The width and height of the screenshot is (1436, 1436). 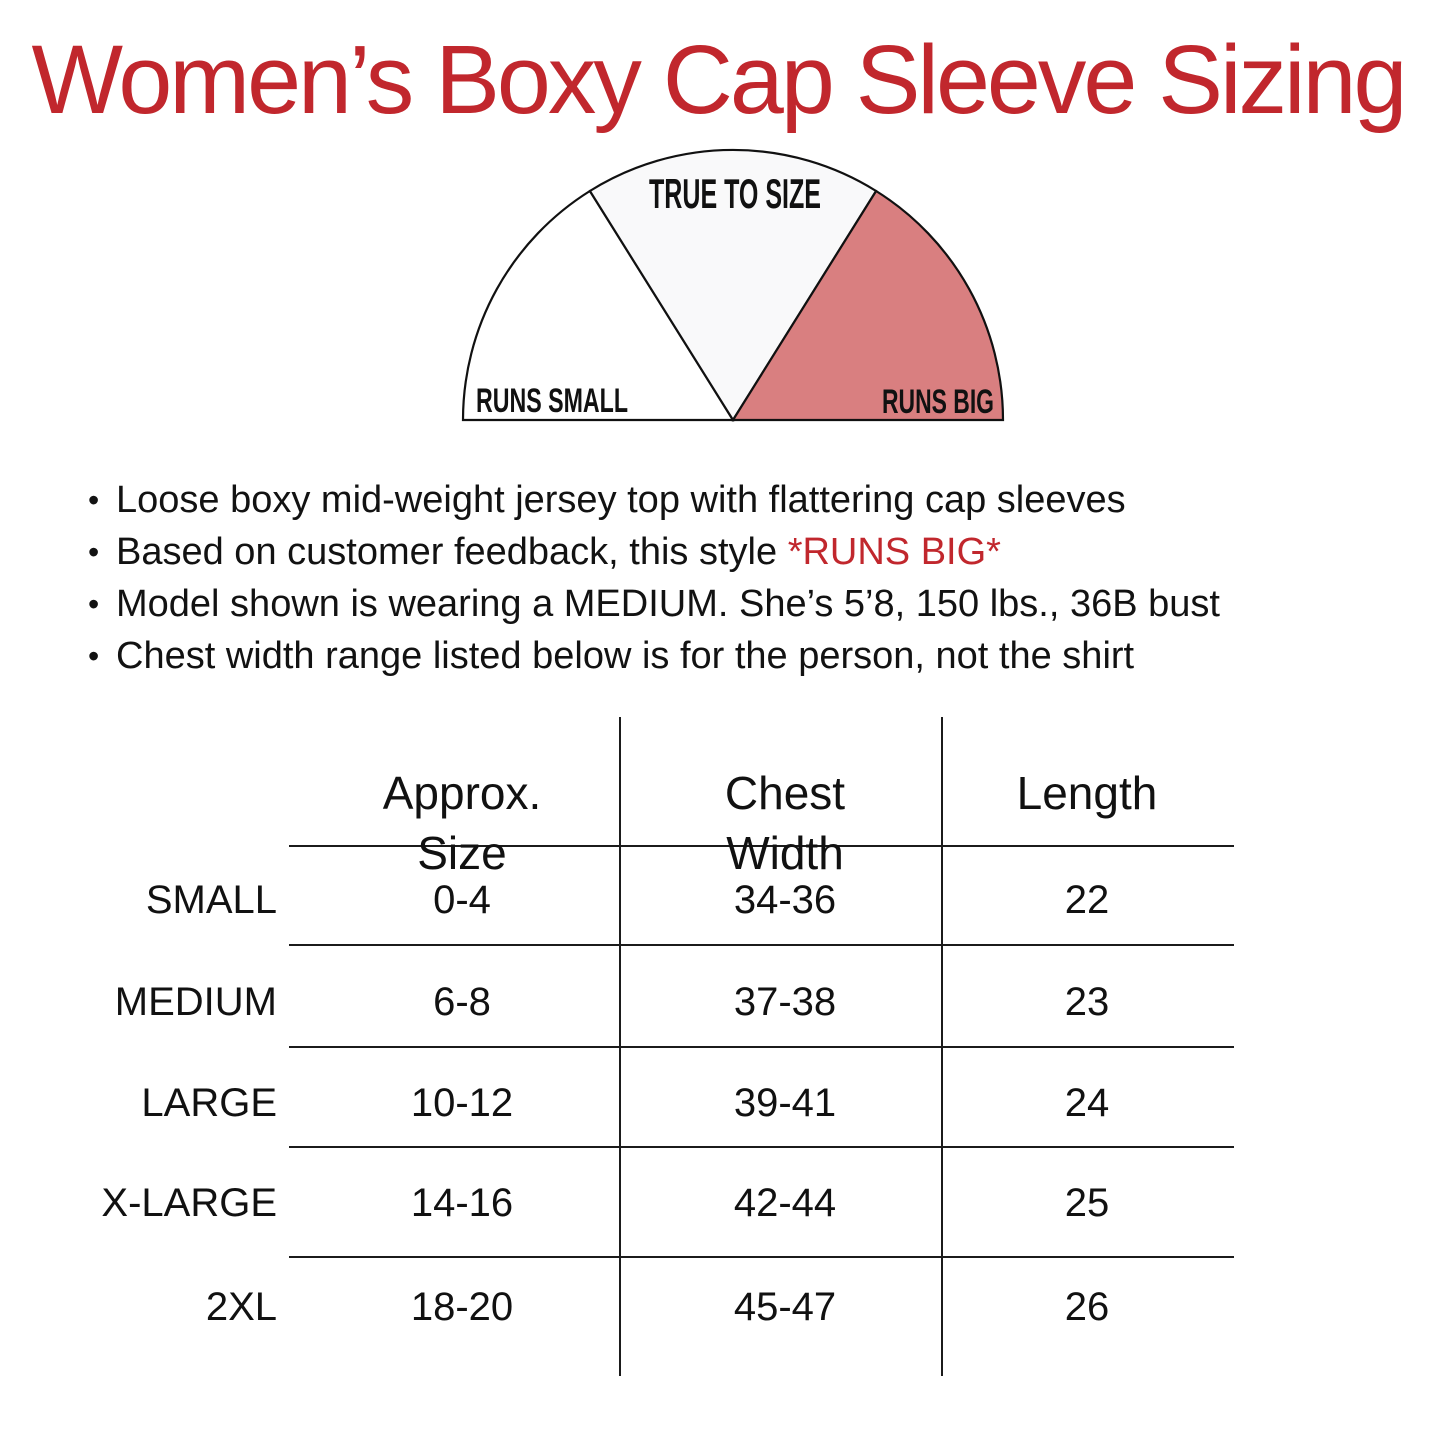 What do you see at coordinates (785, 1307) in the screenshot?
I see `chest-width-value: 45-47` at bounding box center [785, 1307].